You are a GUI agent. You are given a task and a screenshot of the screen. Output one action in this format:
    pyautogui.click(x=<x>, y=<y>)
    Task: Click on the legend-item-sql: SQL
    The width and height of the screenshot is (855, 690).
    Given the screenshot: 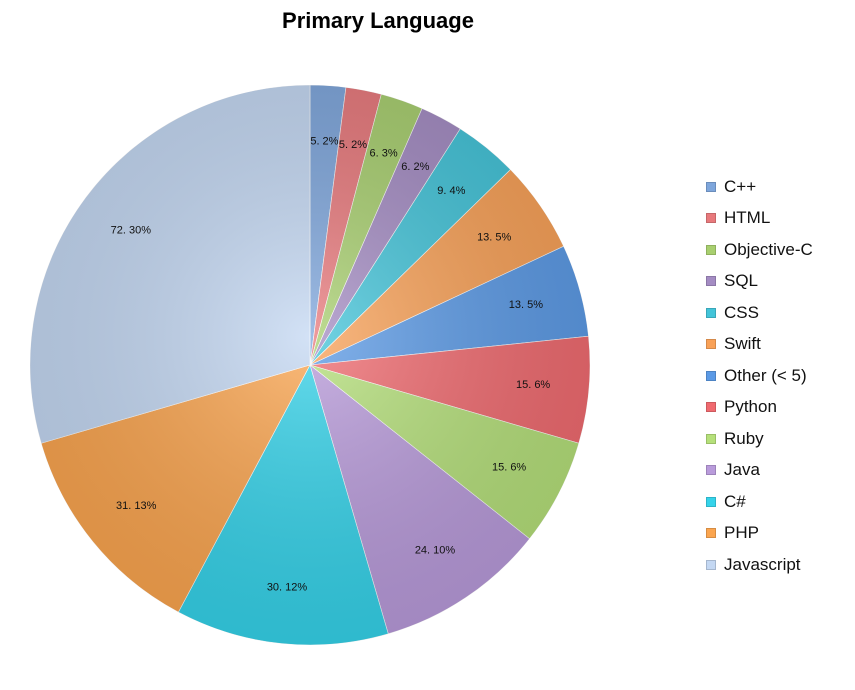 What is the action you would take?
    pyautogui.click(x=759, y=282)
    